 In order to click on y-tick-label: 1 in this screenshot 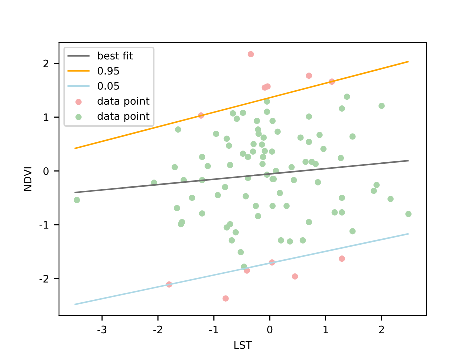, I will do `click(46, 118)`.